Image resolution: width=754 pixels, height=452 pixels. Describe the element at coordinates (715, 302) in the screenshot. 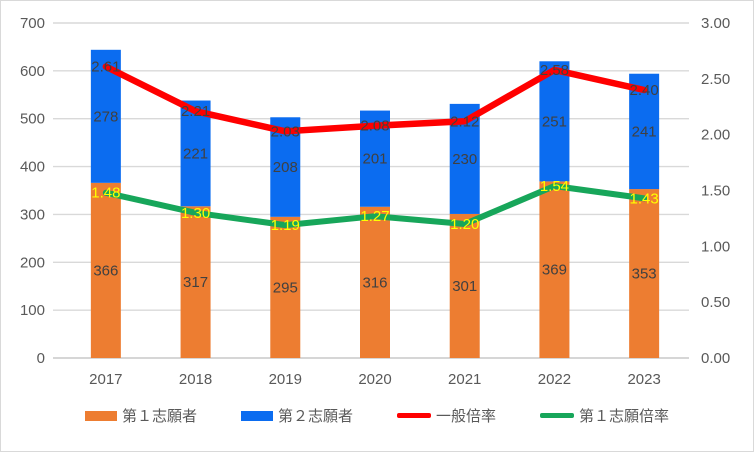

I see `right-axis-tick-label: 0.50` at that location.